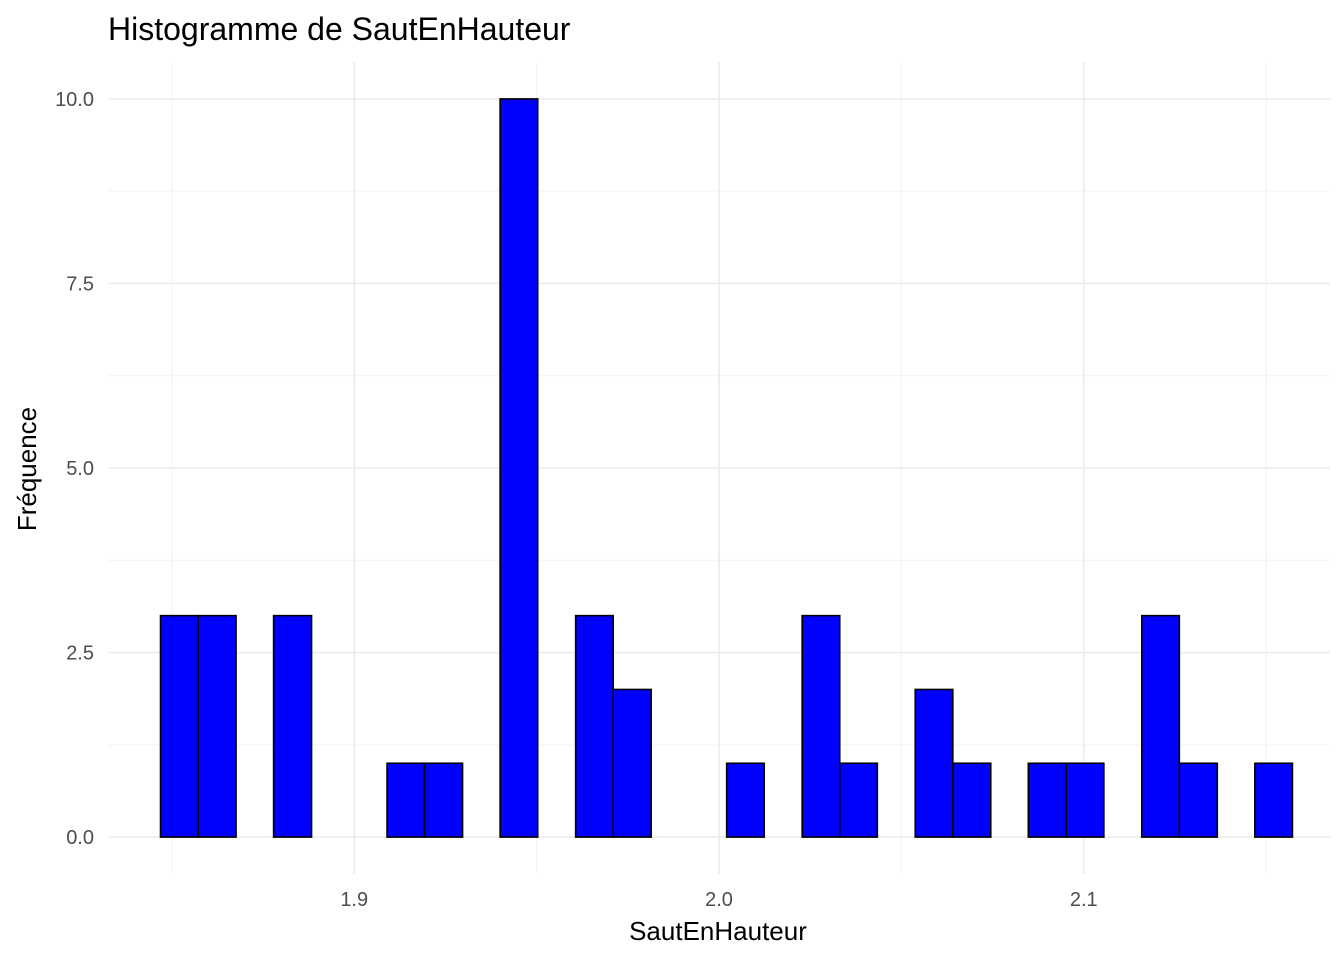  Describe the element at coordinates (339, 29) in the screenshot. I see `chart-title: Histogramme de SautEnHauteur` at that location.